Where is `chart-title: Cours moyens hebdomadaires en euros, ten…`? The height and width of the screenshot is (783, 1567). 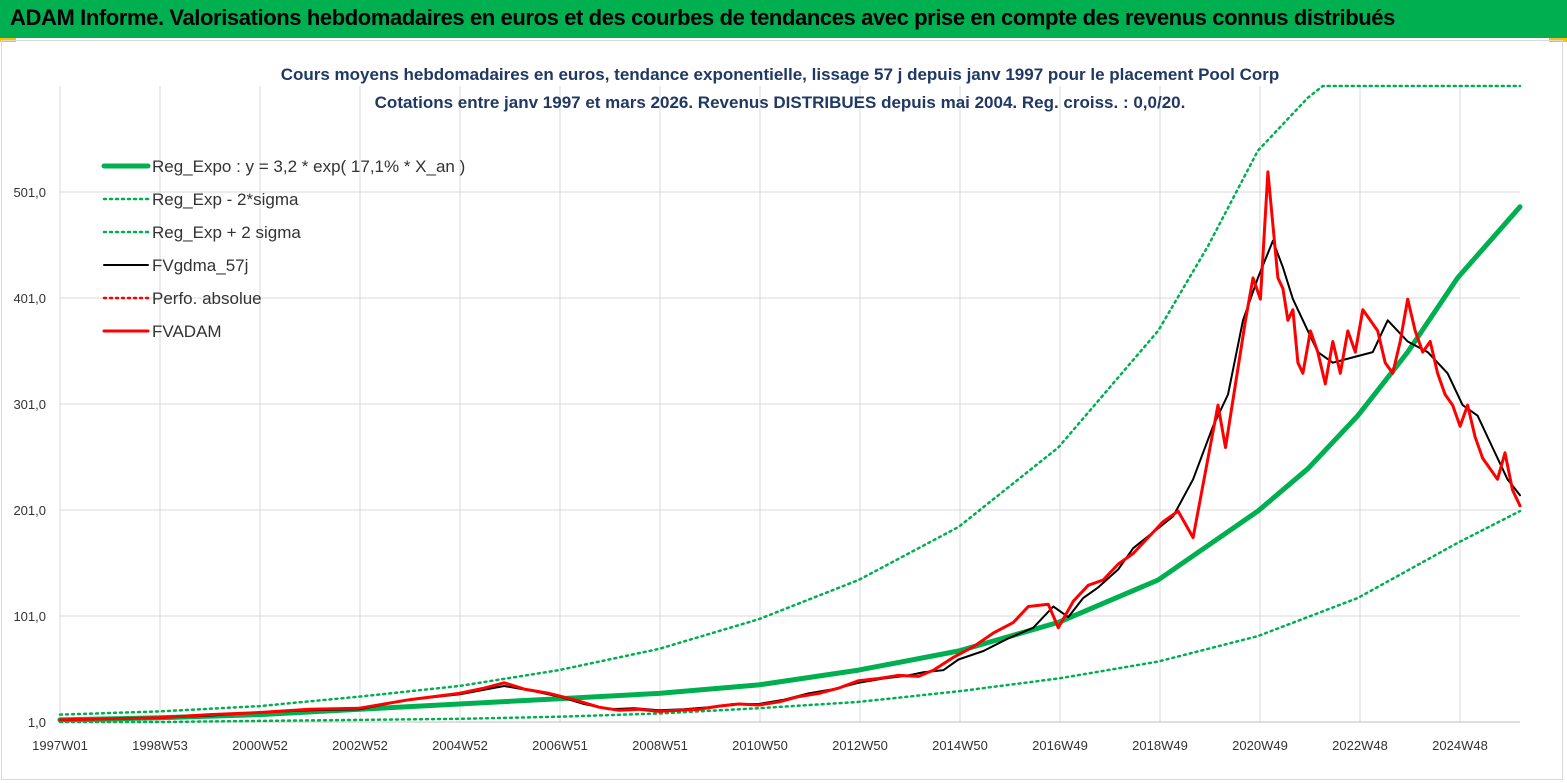 chart-title: Cours moyens hebdomadaires en euros, ten… is located at coordinates (780, 74).